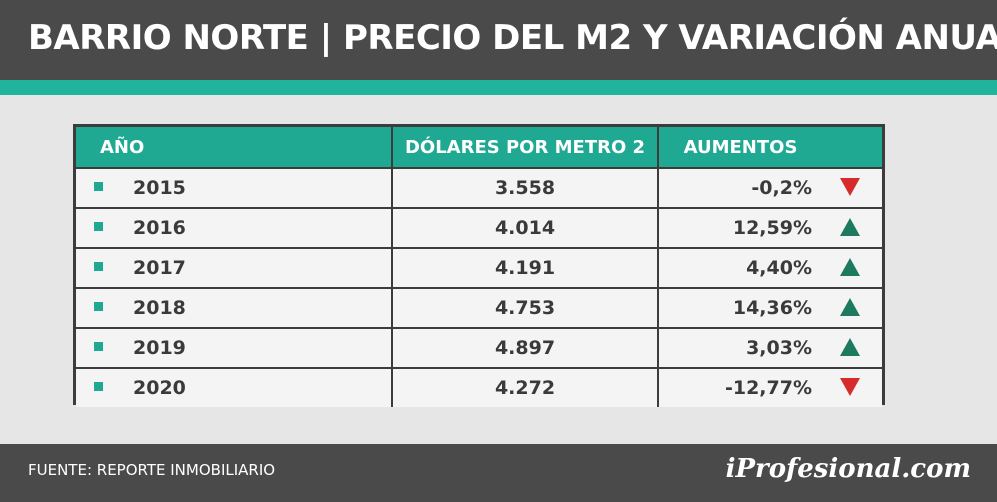  What do you see at coordinates (159, 188) in the screenshot?
I see `year-label: 2015` at bounding box center [159, 188].